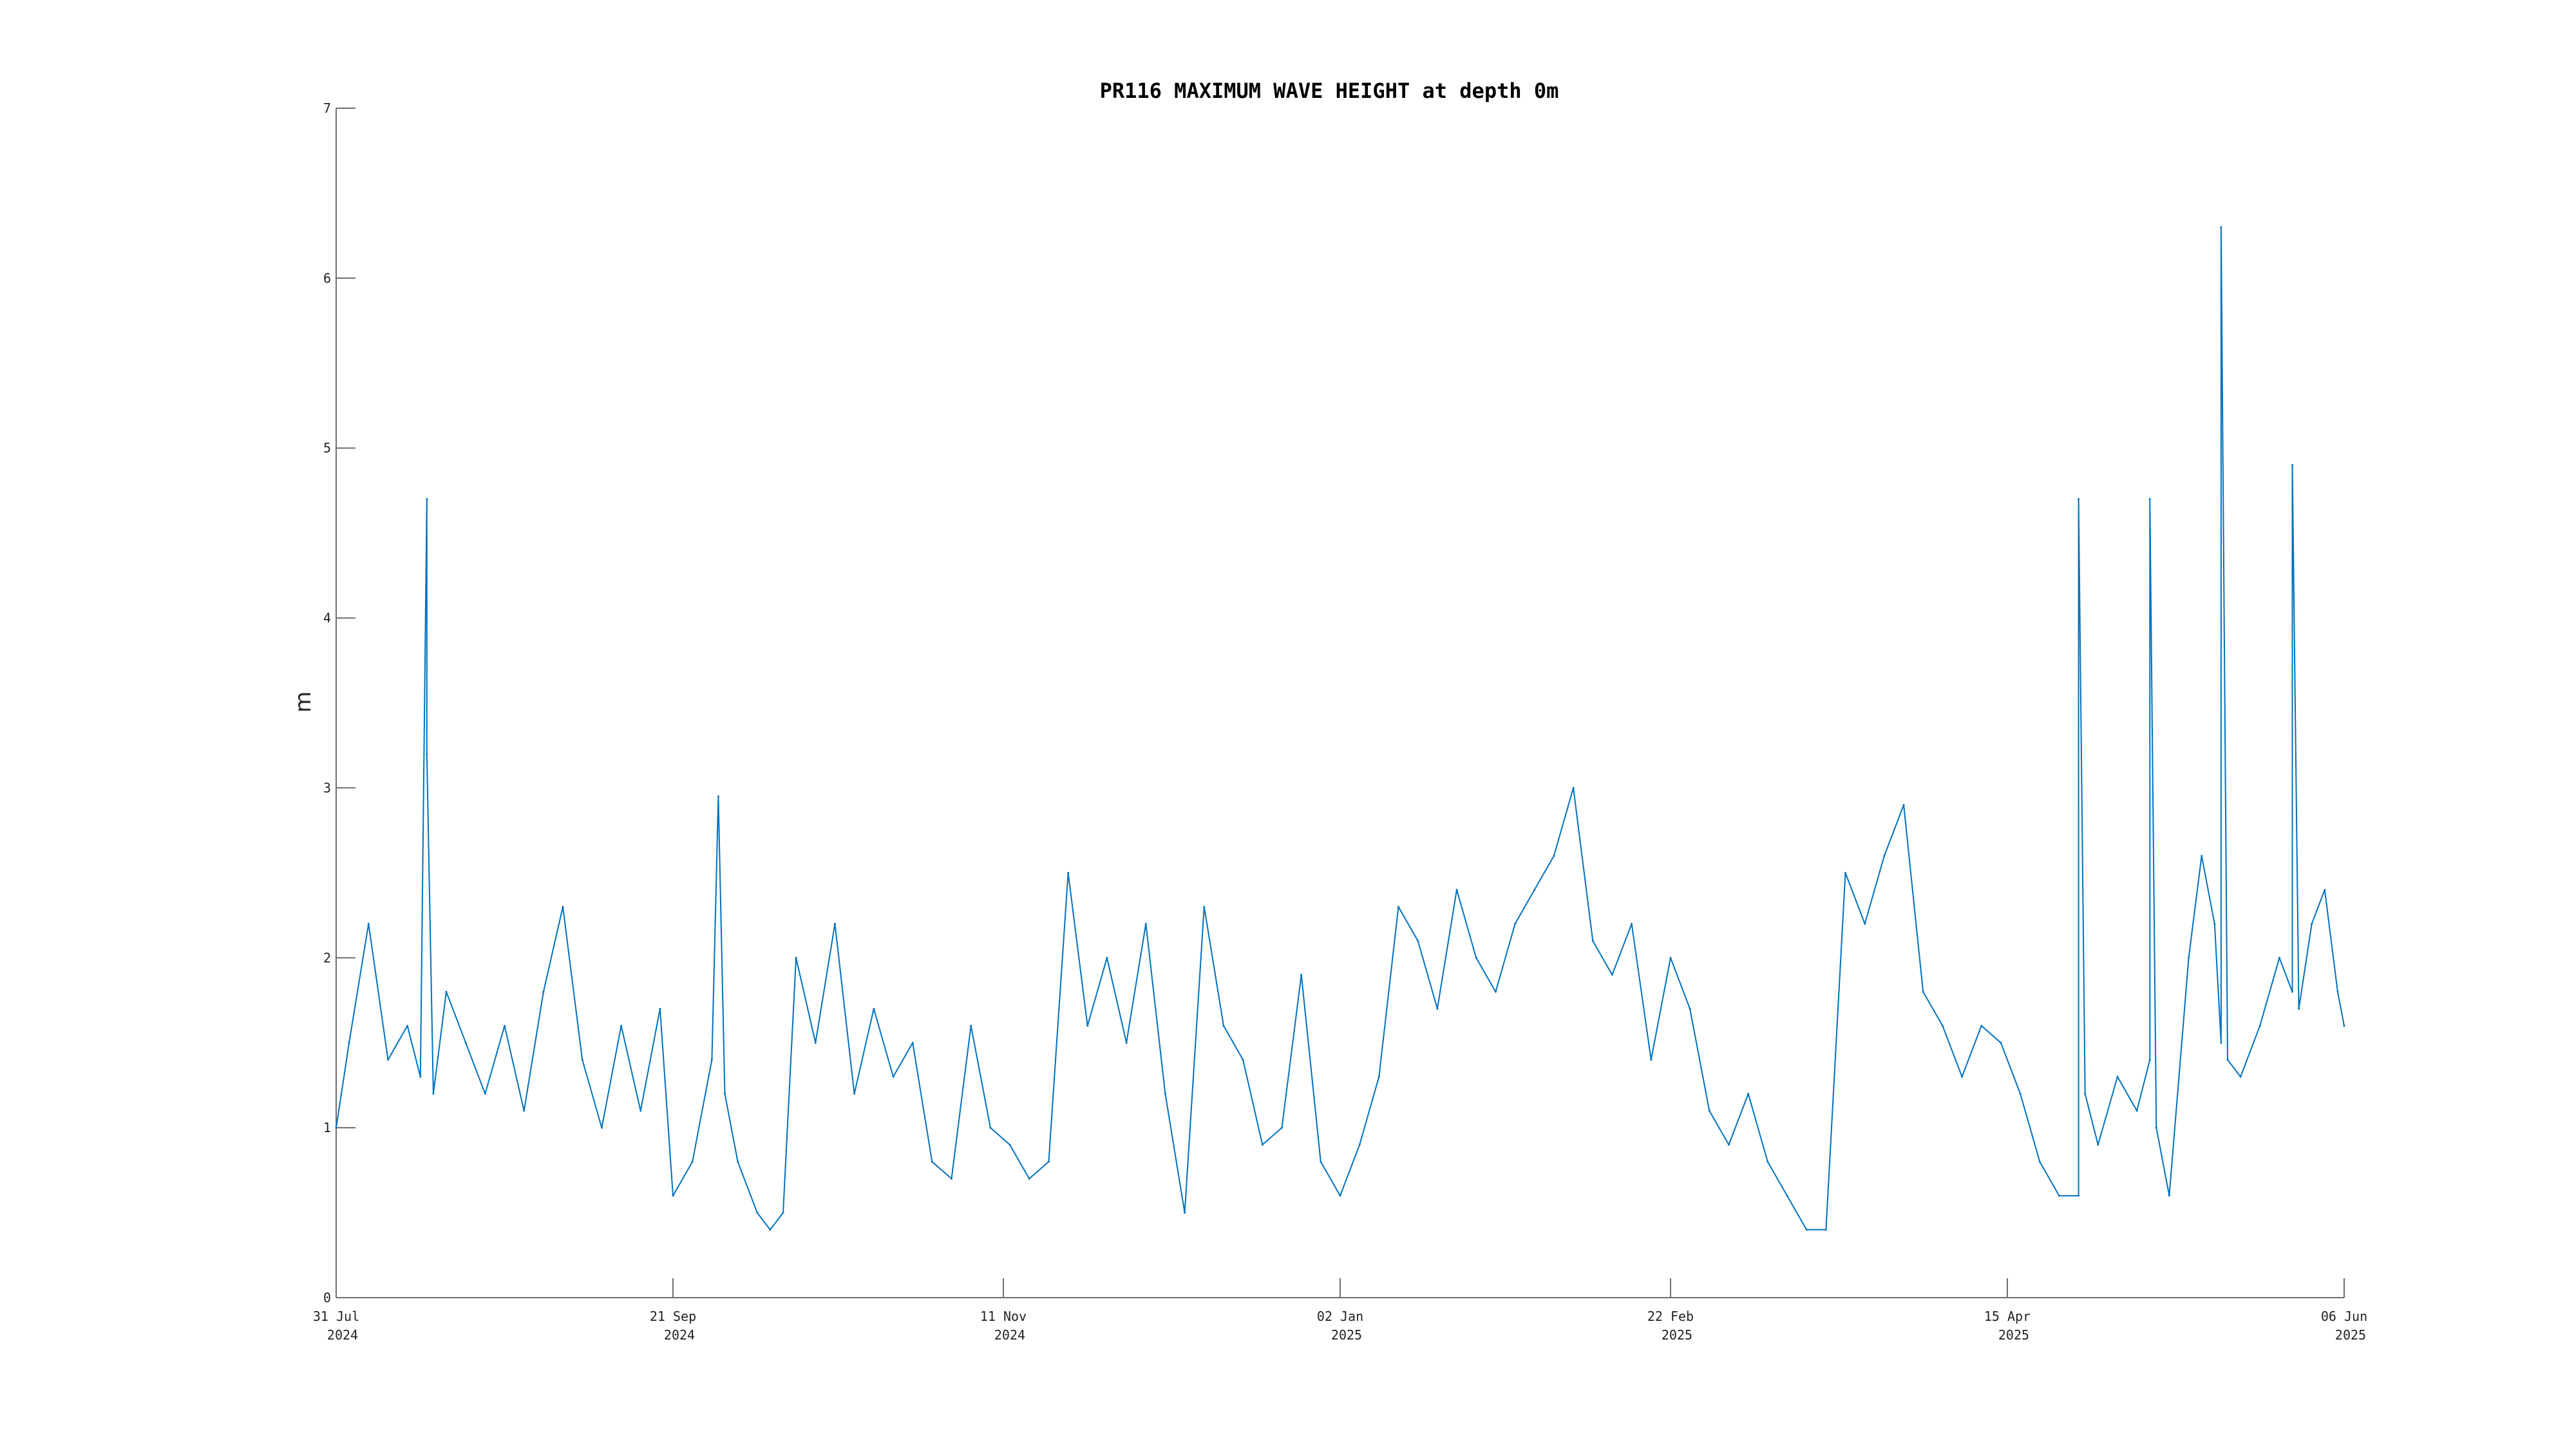 The image size is (2576, 1449). Describe the element at coordinates (327, 448) in the screenshot. I see `y-tick-label: 5` at that location.